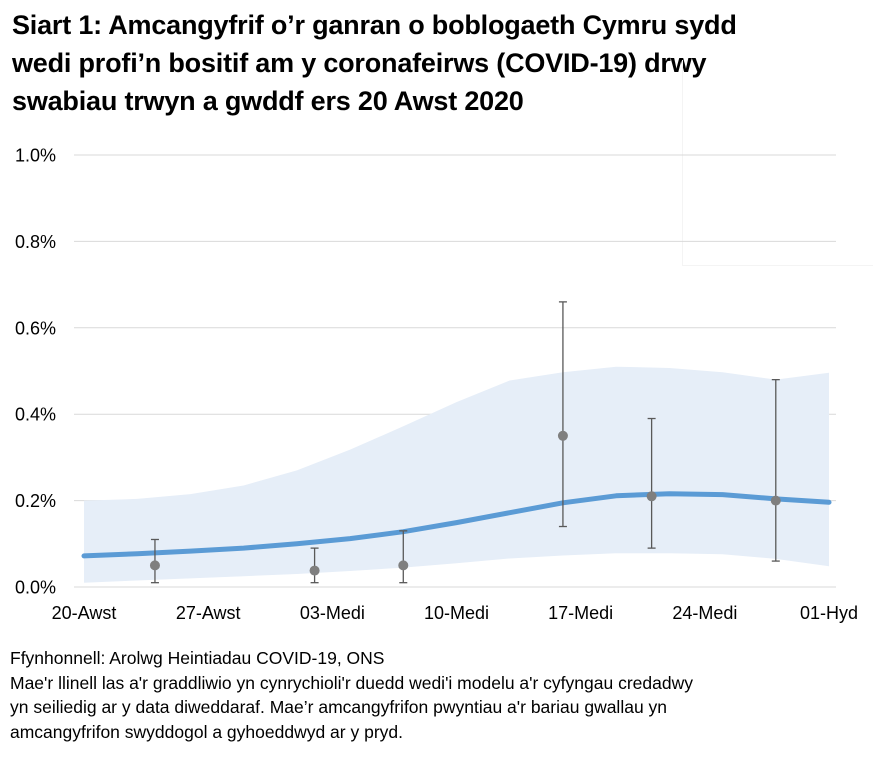 The height and width of the screenshot is (760, 873). What do you see at coordinates (35, 588) in the screenshot?
I see `y-tick-label: 0.0%` at bounding box center [35, 588].